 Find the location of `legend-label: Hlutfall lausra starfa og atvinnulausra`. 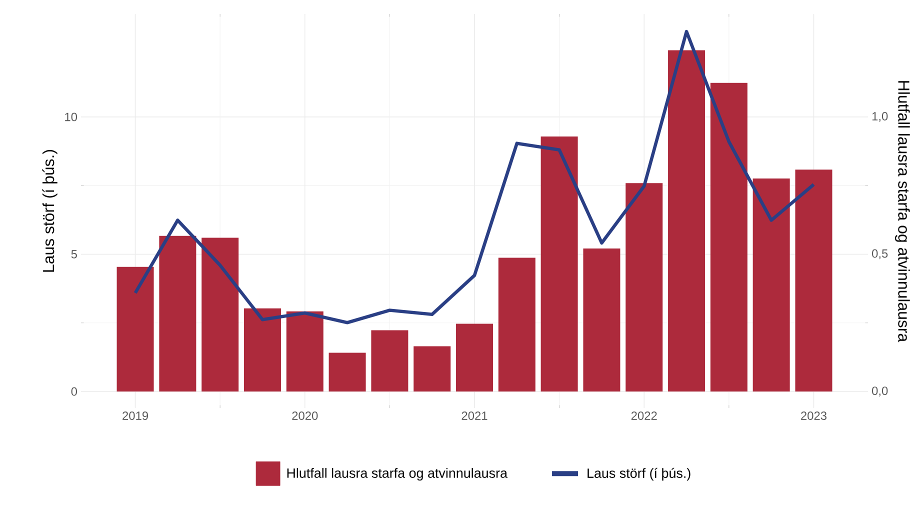

legend-label: Hlutfall lausra starfa og atvinnulausra is located at coordinates (397, 474).